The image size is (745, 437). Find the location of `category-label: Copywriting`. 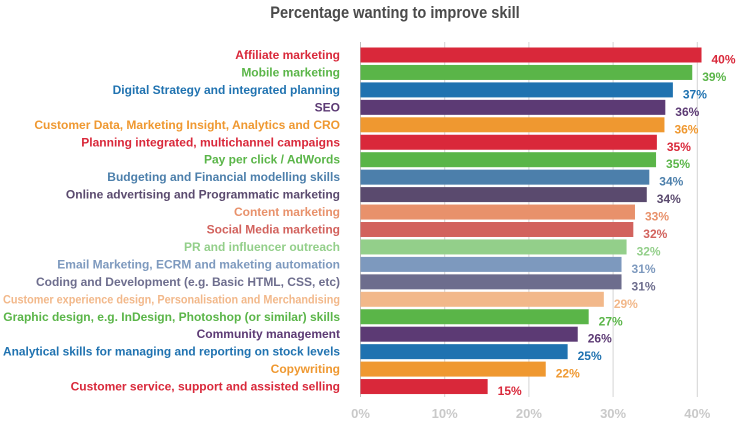

category-label: Copywriting is located at coordinates (305, 369).